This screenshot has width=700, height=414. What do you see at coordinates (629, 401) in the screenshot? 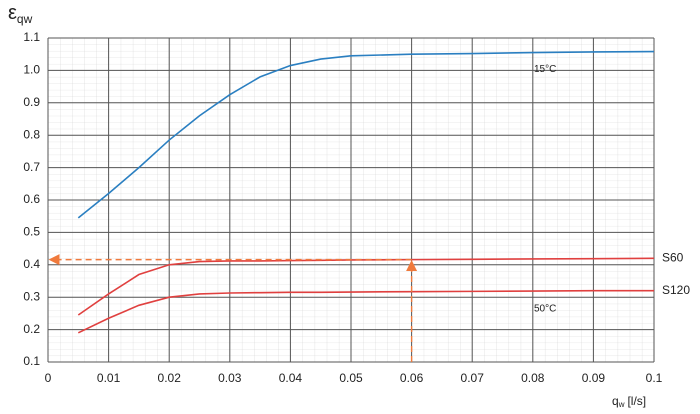
I see `x-axis-label: qw [l/s]` at bounding box center [629, 401].